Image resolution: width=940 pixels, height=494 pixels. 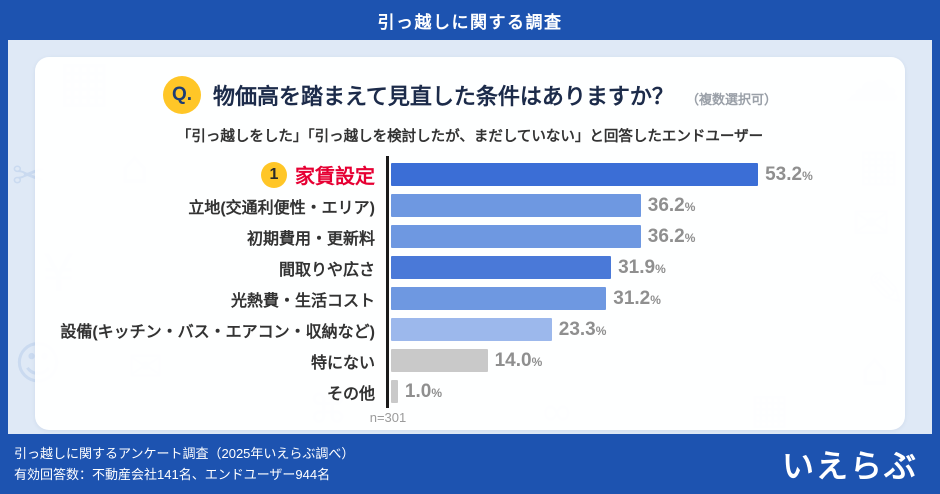 I want to click on question-row: Q. 物価高を踏まえて見直した条件はありますか？ （複数選択可）, so click(x=470, y=95).